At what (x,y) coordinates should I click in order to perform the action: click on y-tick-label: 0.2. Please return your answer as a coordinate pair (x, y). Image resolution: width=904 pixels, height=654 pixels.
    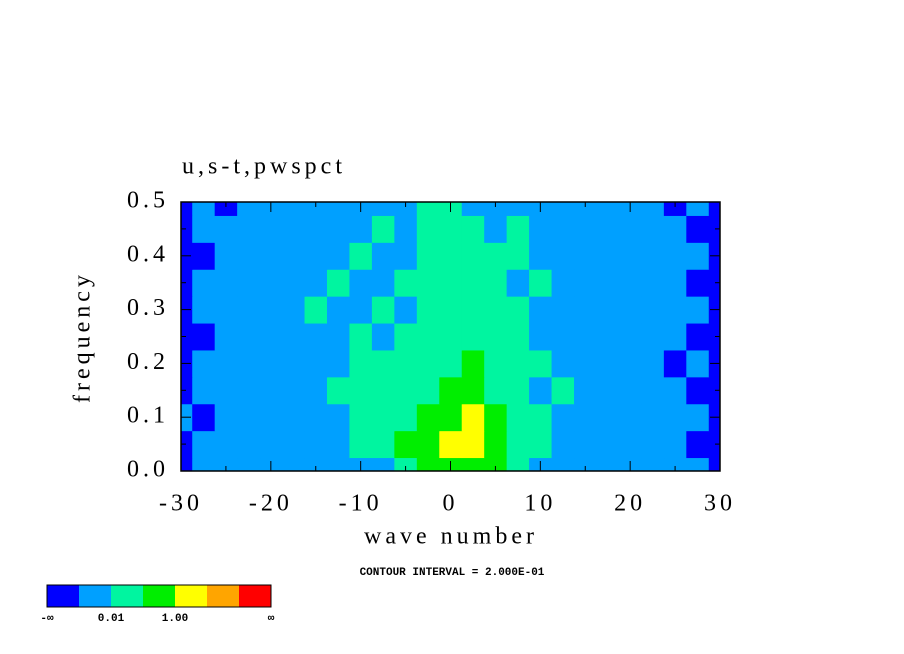
    Looking at the image, I should click on (148, 362).